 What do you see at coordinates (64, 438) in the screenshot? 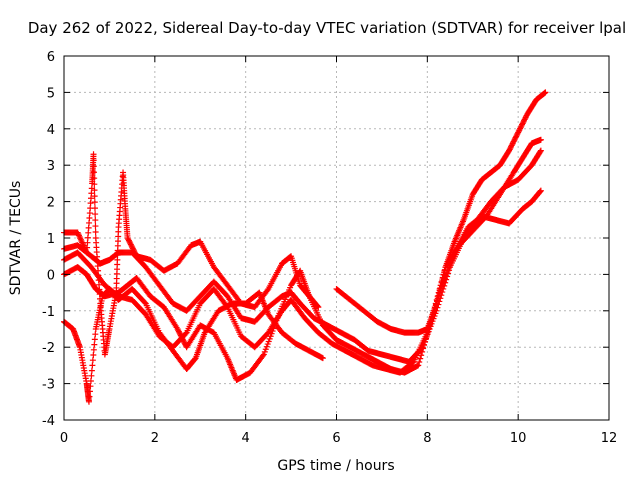
I see `x-tick-label: 0` at bounding box center [64, 438].